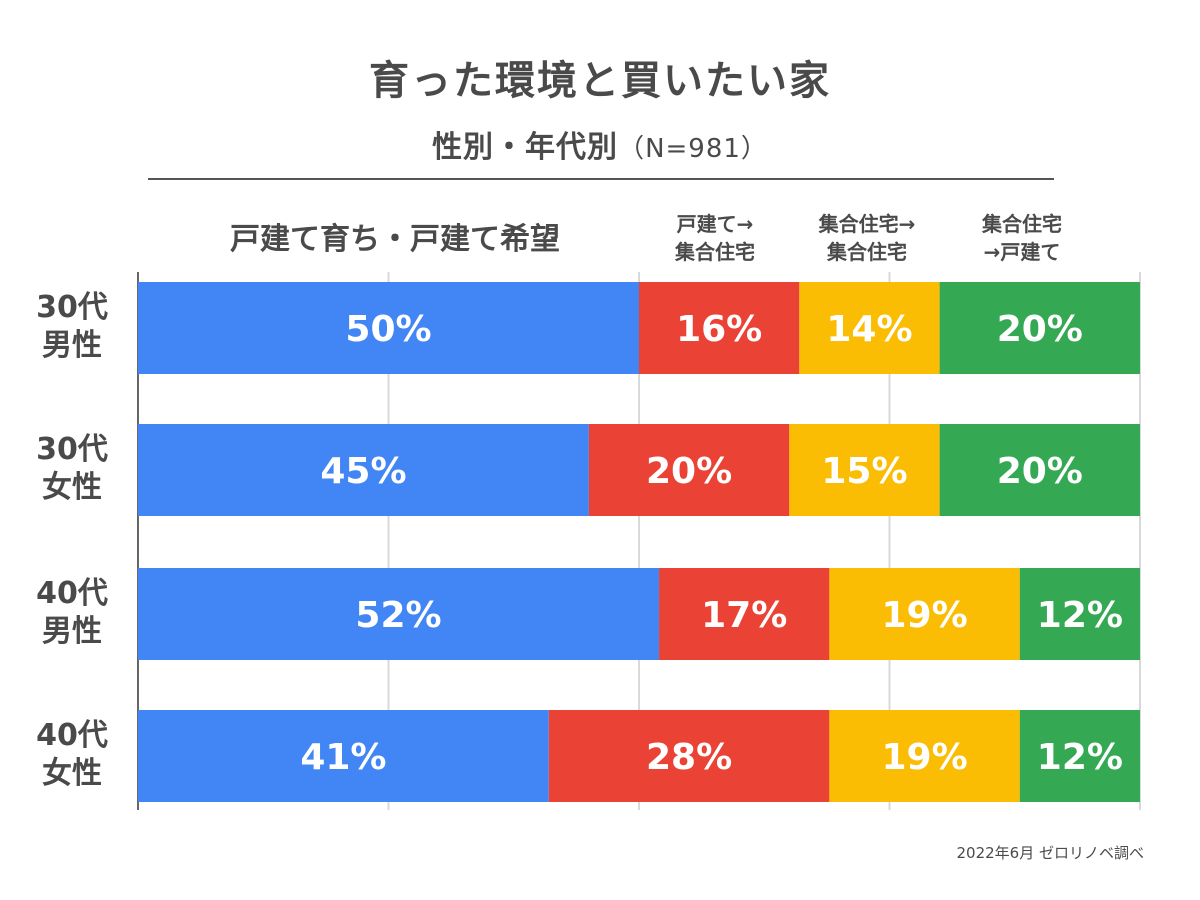 This screenshot has width=1200, height=900. Describe the element at coordinates (1050, 853) in the screenshot. I see `source-credit: 2022年6月 ゼロリノベ調べ` at that location.